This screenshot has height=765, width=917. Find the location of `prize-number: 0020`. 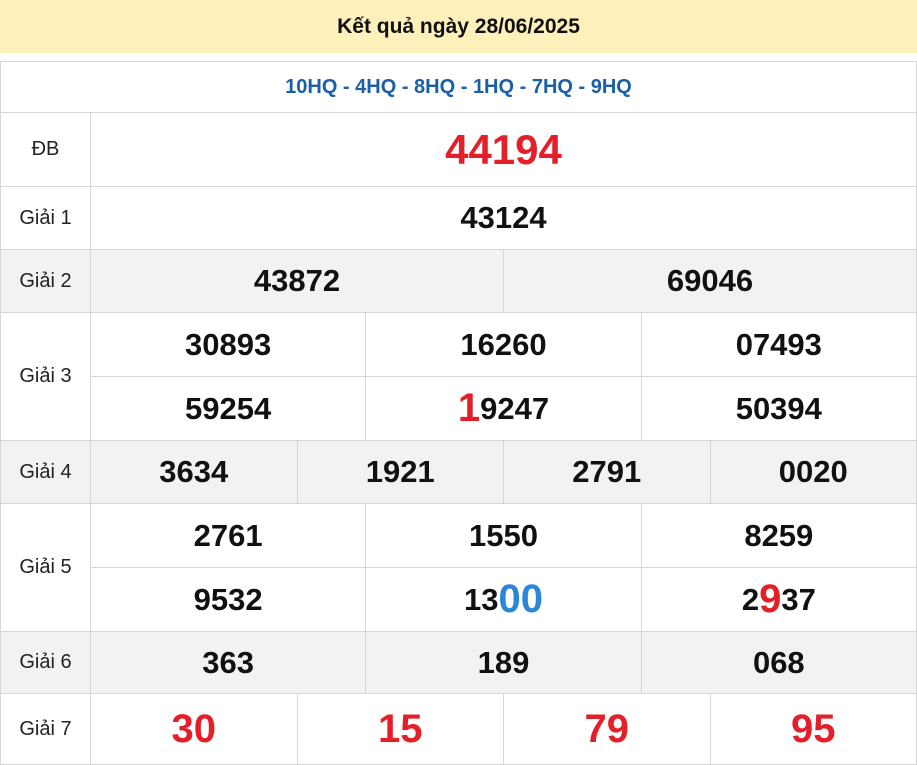

prize-number: 0020 is located at coordinates (814, 472).